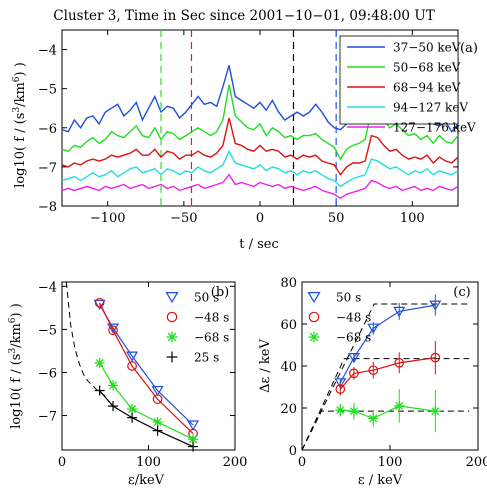 The width and height of the screenshot is (487, 492). What do you see at coordinates (47, 373) in the screenshot?
I see `y-tick-label: −6` at bounding box center [47, 373].